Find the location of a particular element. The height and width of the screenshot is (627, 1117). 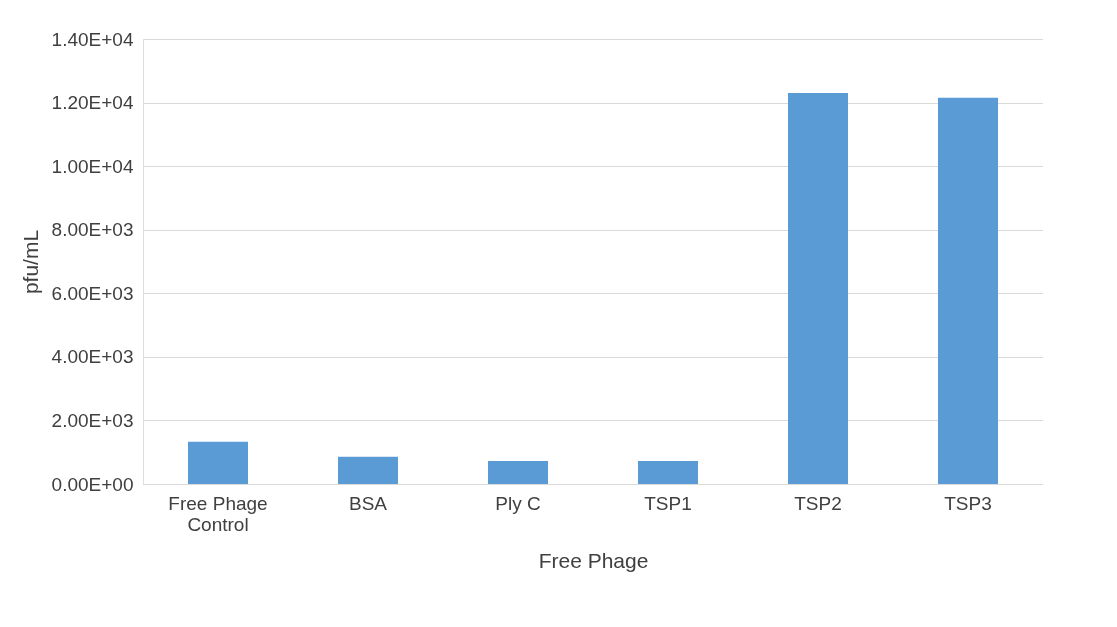

y-tick-label: 1.40E+04 is located at coordinates (92, 39).